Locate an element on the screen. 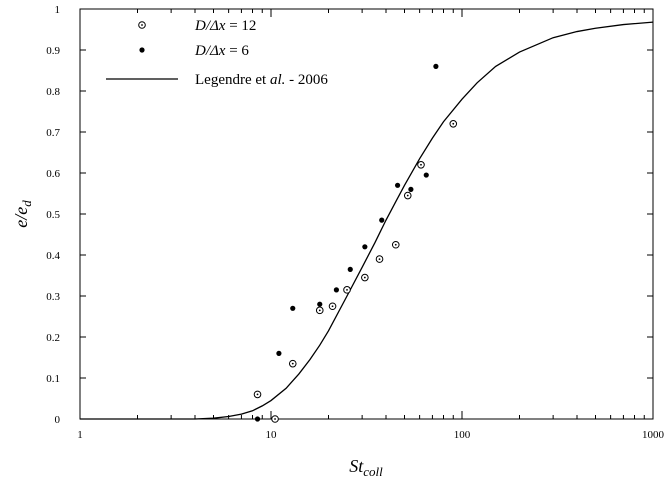 This screenshot has width=668, height=479. y-tick-label: 0.3 is located at coordinates (53, 297).